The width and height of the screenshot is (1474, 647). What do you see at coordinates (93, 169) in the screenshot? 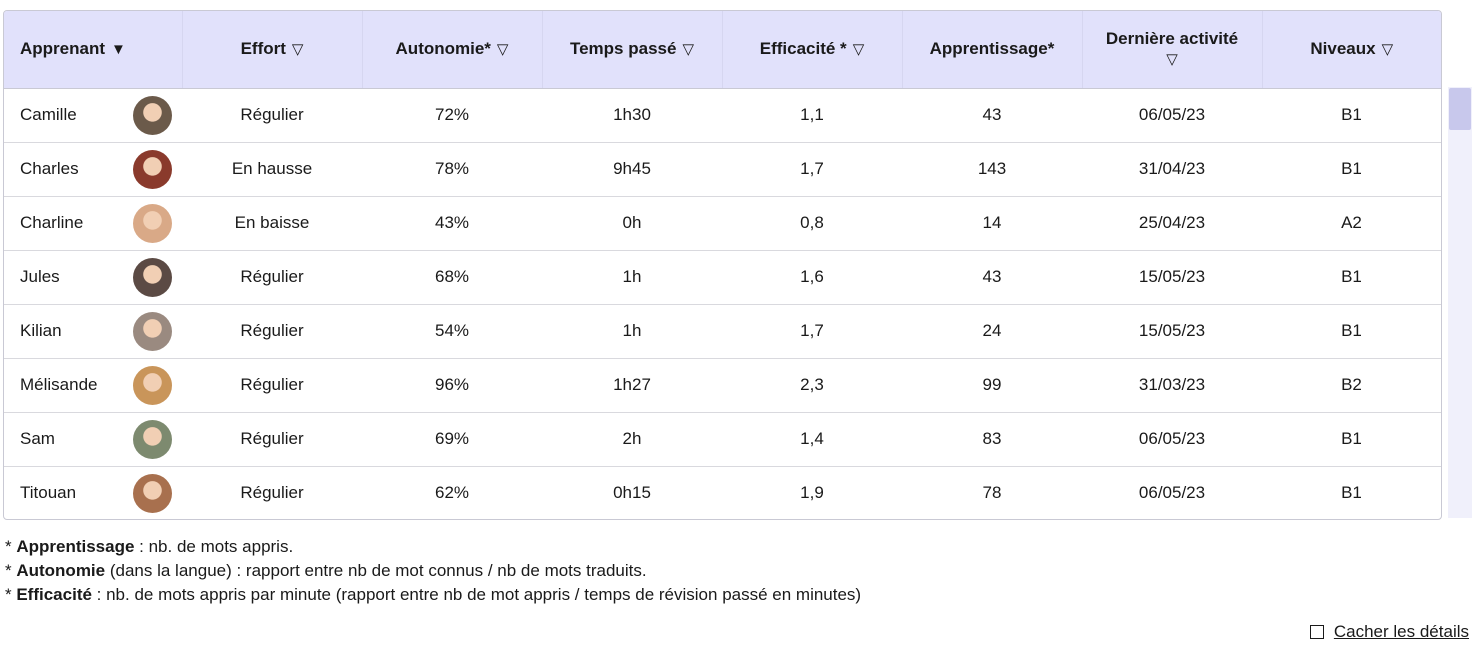
I see `learner-name-cell: Charles` at bounding box center [93, 169].